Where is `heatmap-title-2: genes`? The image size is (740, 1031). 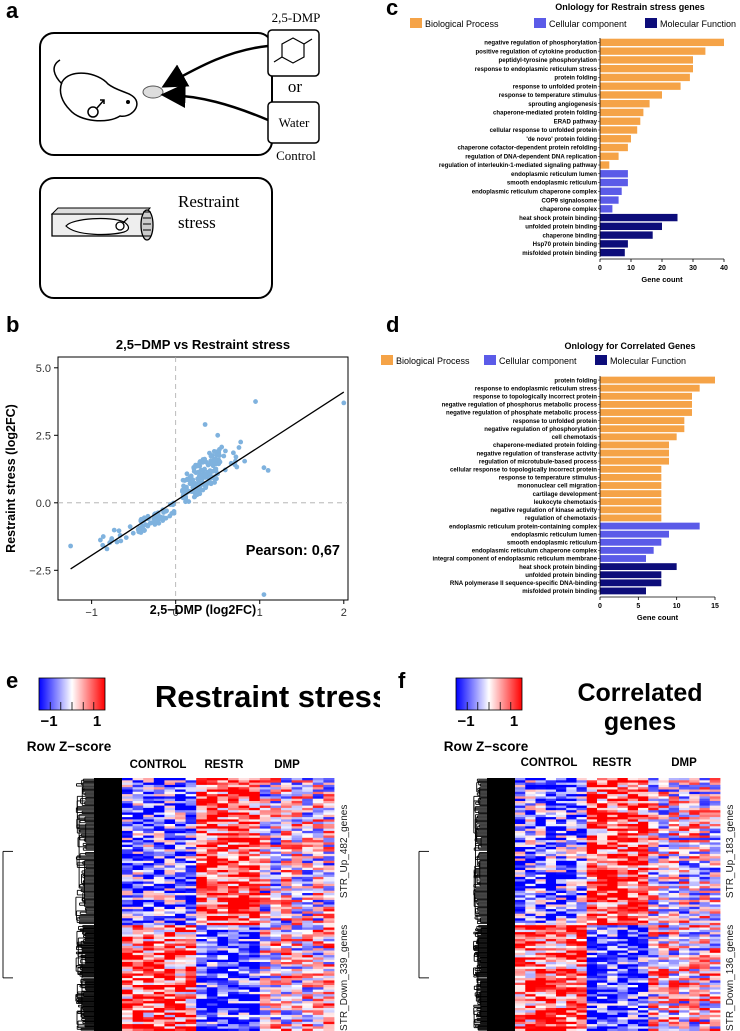 heatmap-title-2: genes is located at coordinates (640, 722).